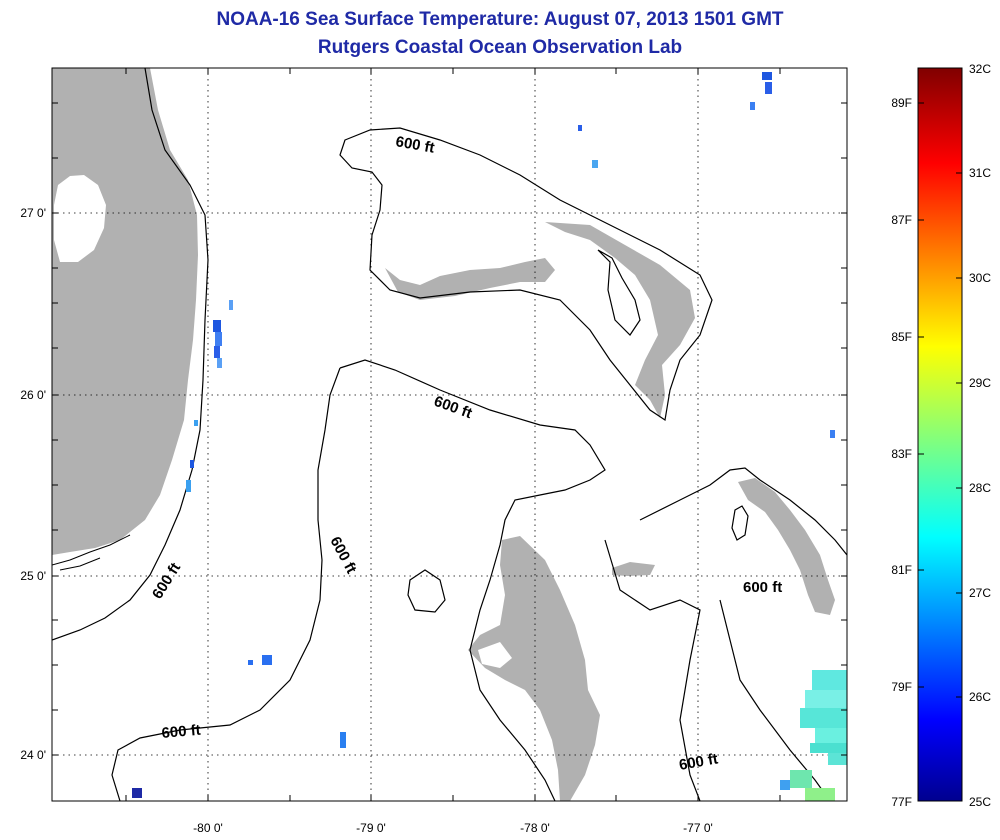 The width and height of the screenshot is (1000, 840). What do you see at coordinates (980, 802) in the screenshot?
I see `colorbar-c-label: 25C` at bounding box center [980, 802].